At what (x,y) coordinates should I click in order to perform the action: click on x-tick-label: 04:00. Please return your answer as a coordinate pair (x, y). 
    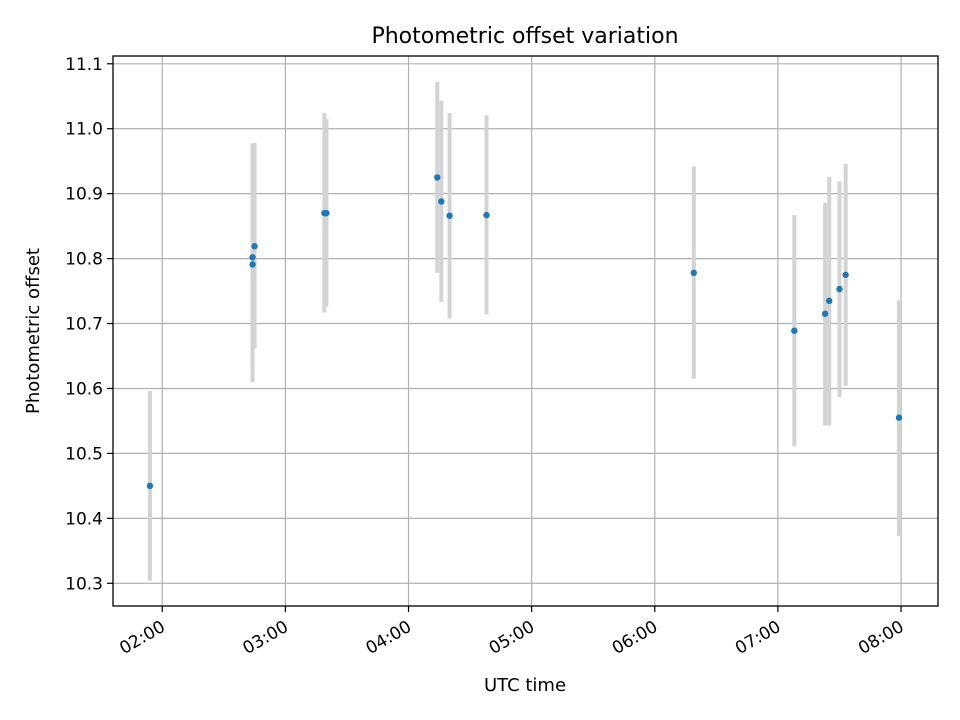
    Looking at the image, I should click on (389, 638).